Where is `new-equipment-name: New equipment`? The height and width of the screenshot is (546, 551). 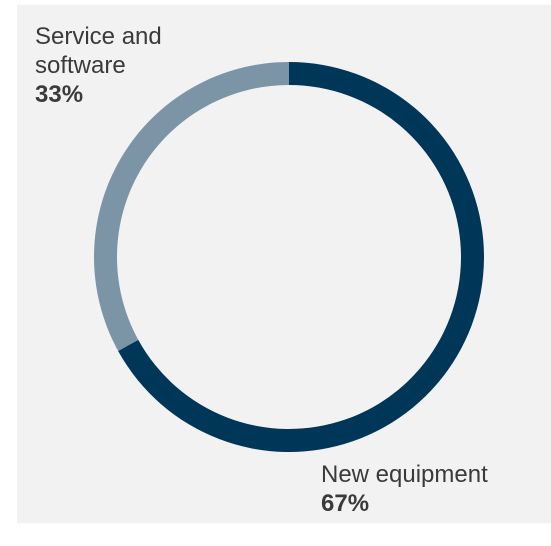
new-equipment-name: New equipment is located at coordinates (404, 474).